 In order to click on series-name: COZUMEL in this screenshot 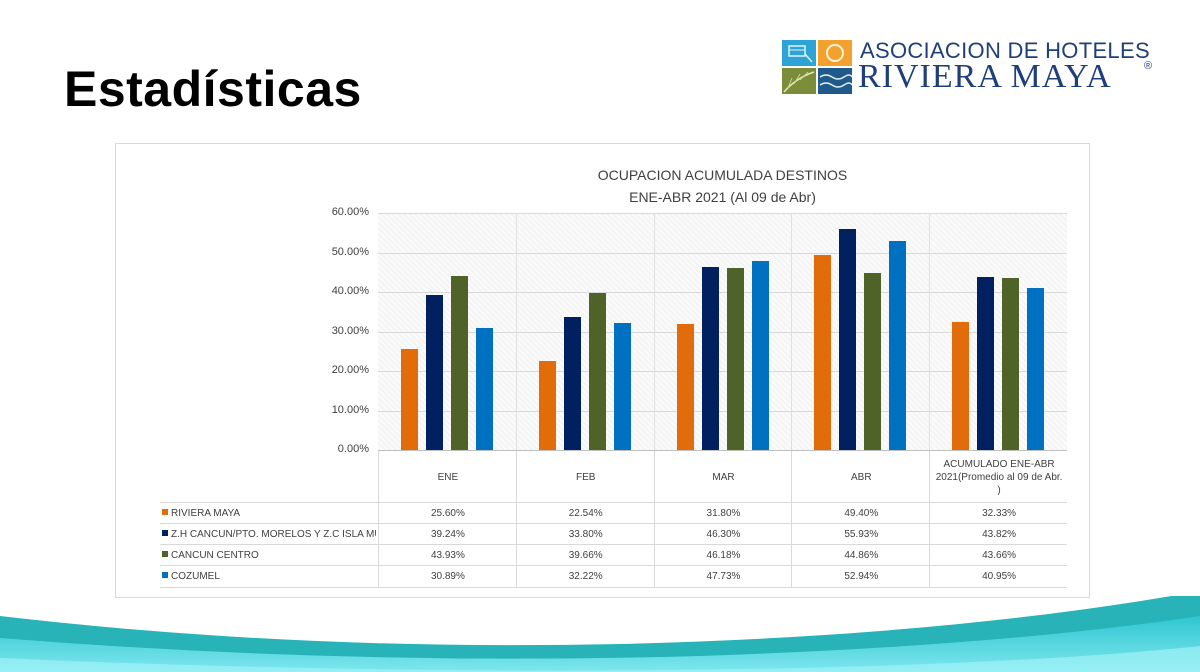, I will do `click(195, 576)`.